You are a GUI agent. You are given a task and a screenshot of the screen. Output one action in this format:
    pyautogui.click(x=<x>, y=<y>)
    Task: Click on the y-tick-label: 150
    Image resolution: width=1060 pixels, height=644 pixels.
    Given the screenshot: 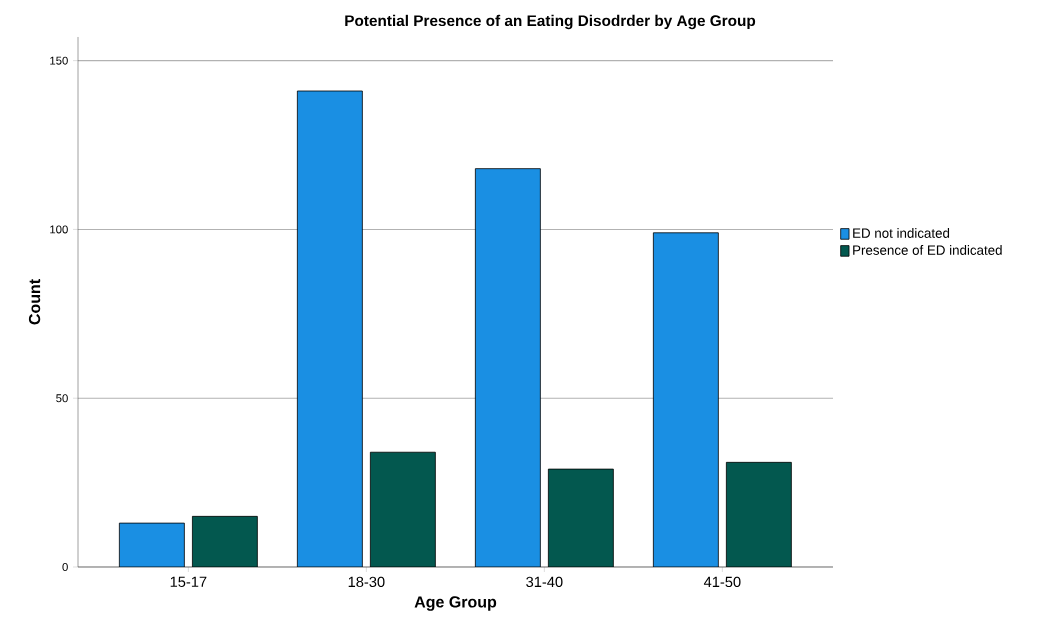 What is the action you would take?
    pyautogui.click(x=59, y=60)
    